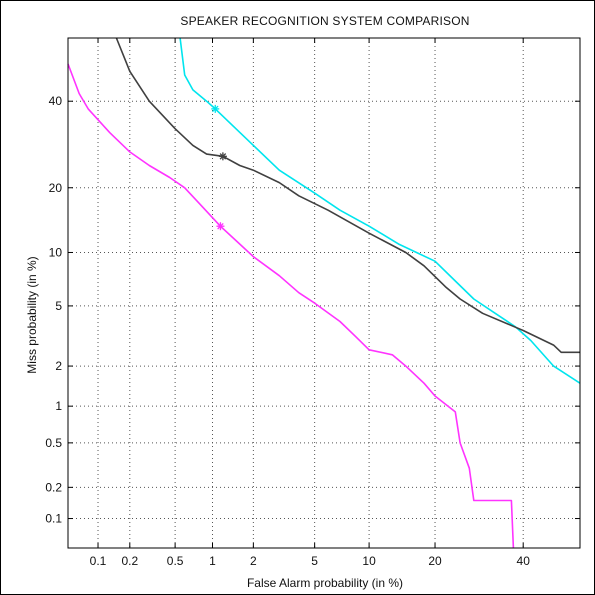 The height and width of the screenshot is (595, 595). Describe the element at coordinates (56, 188) in the screenshot. I see `y-tick-label: 20` at that location.